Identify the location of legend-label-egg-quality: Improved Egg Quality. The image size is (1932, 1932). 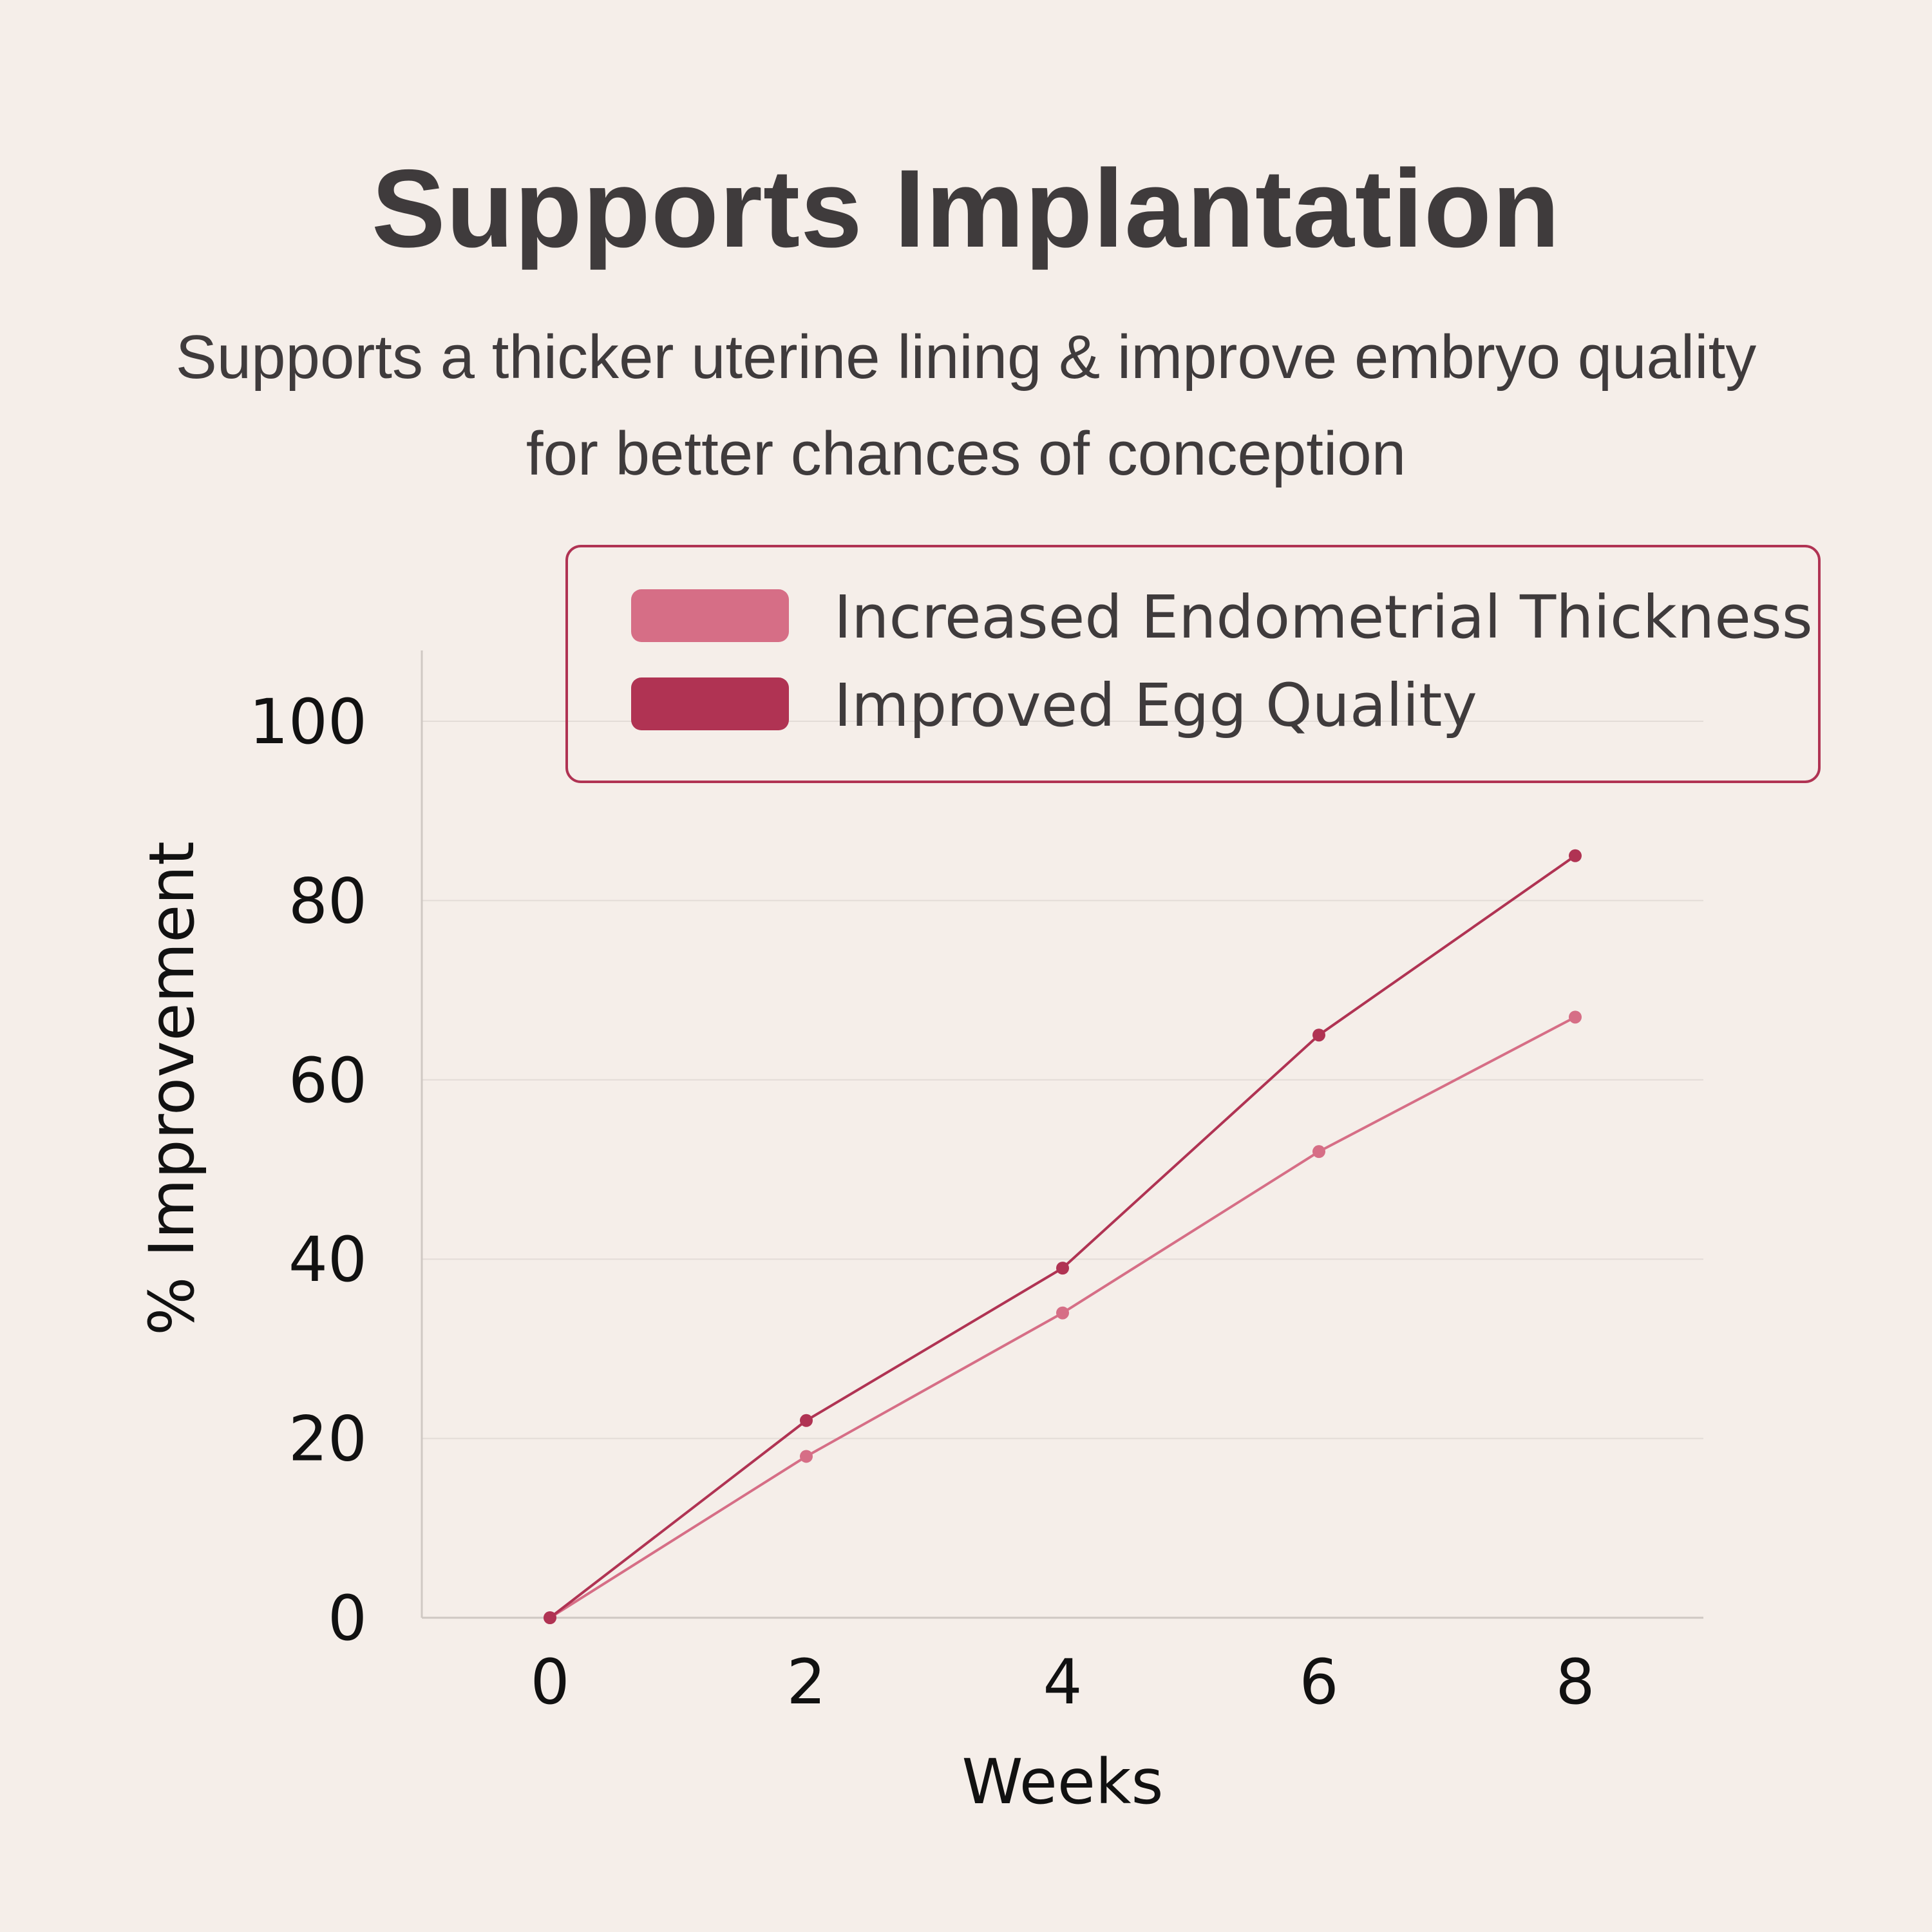
(1156, 706).